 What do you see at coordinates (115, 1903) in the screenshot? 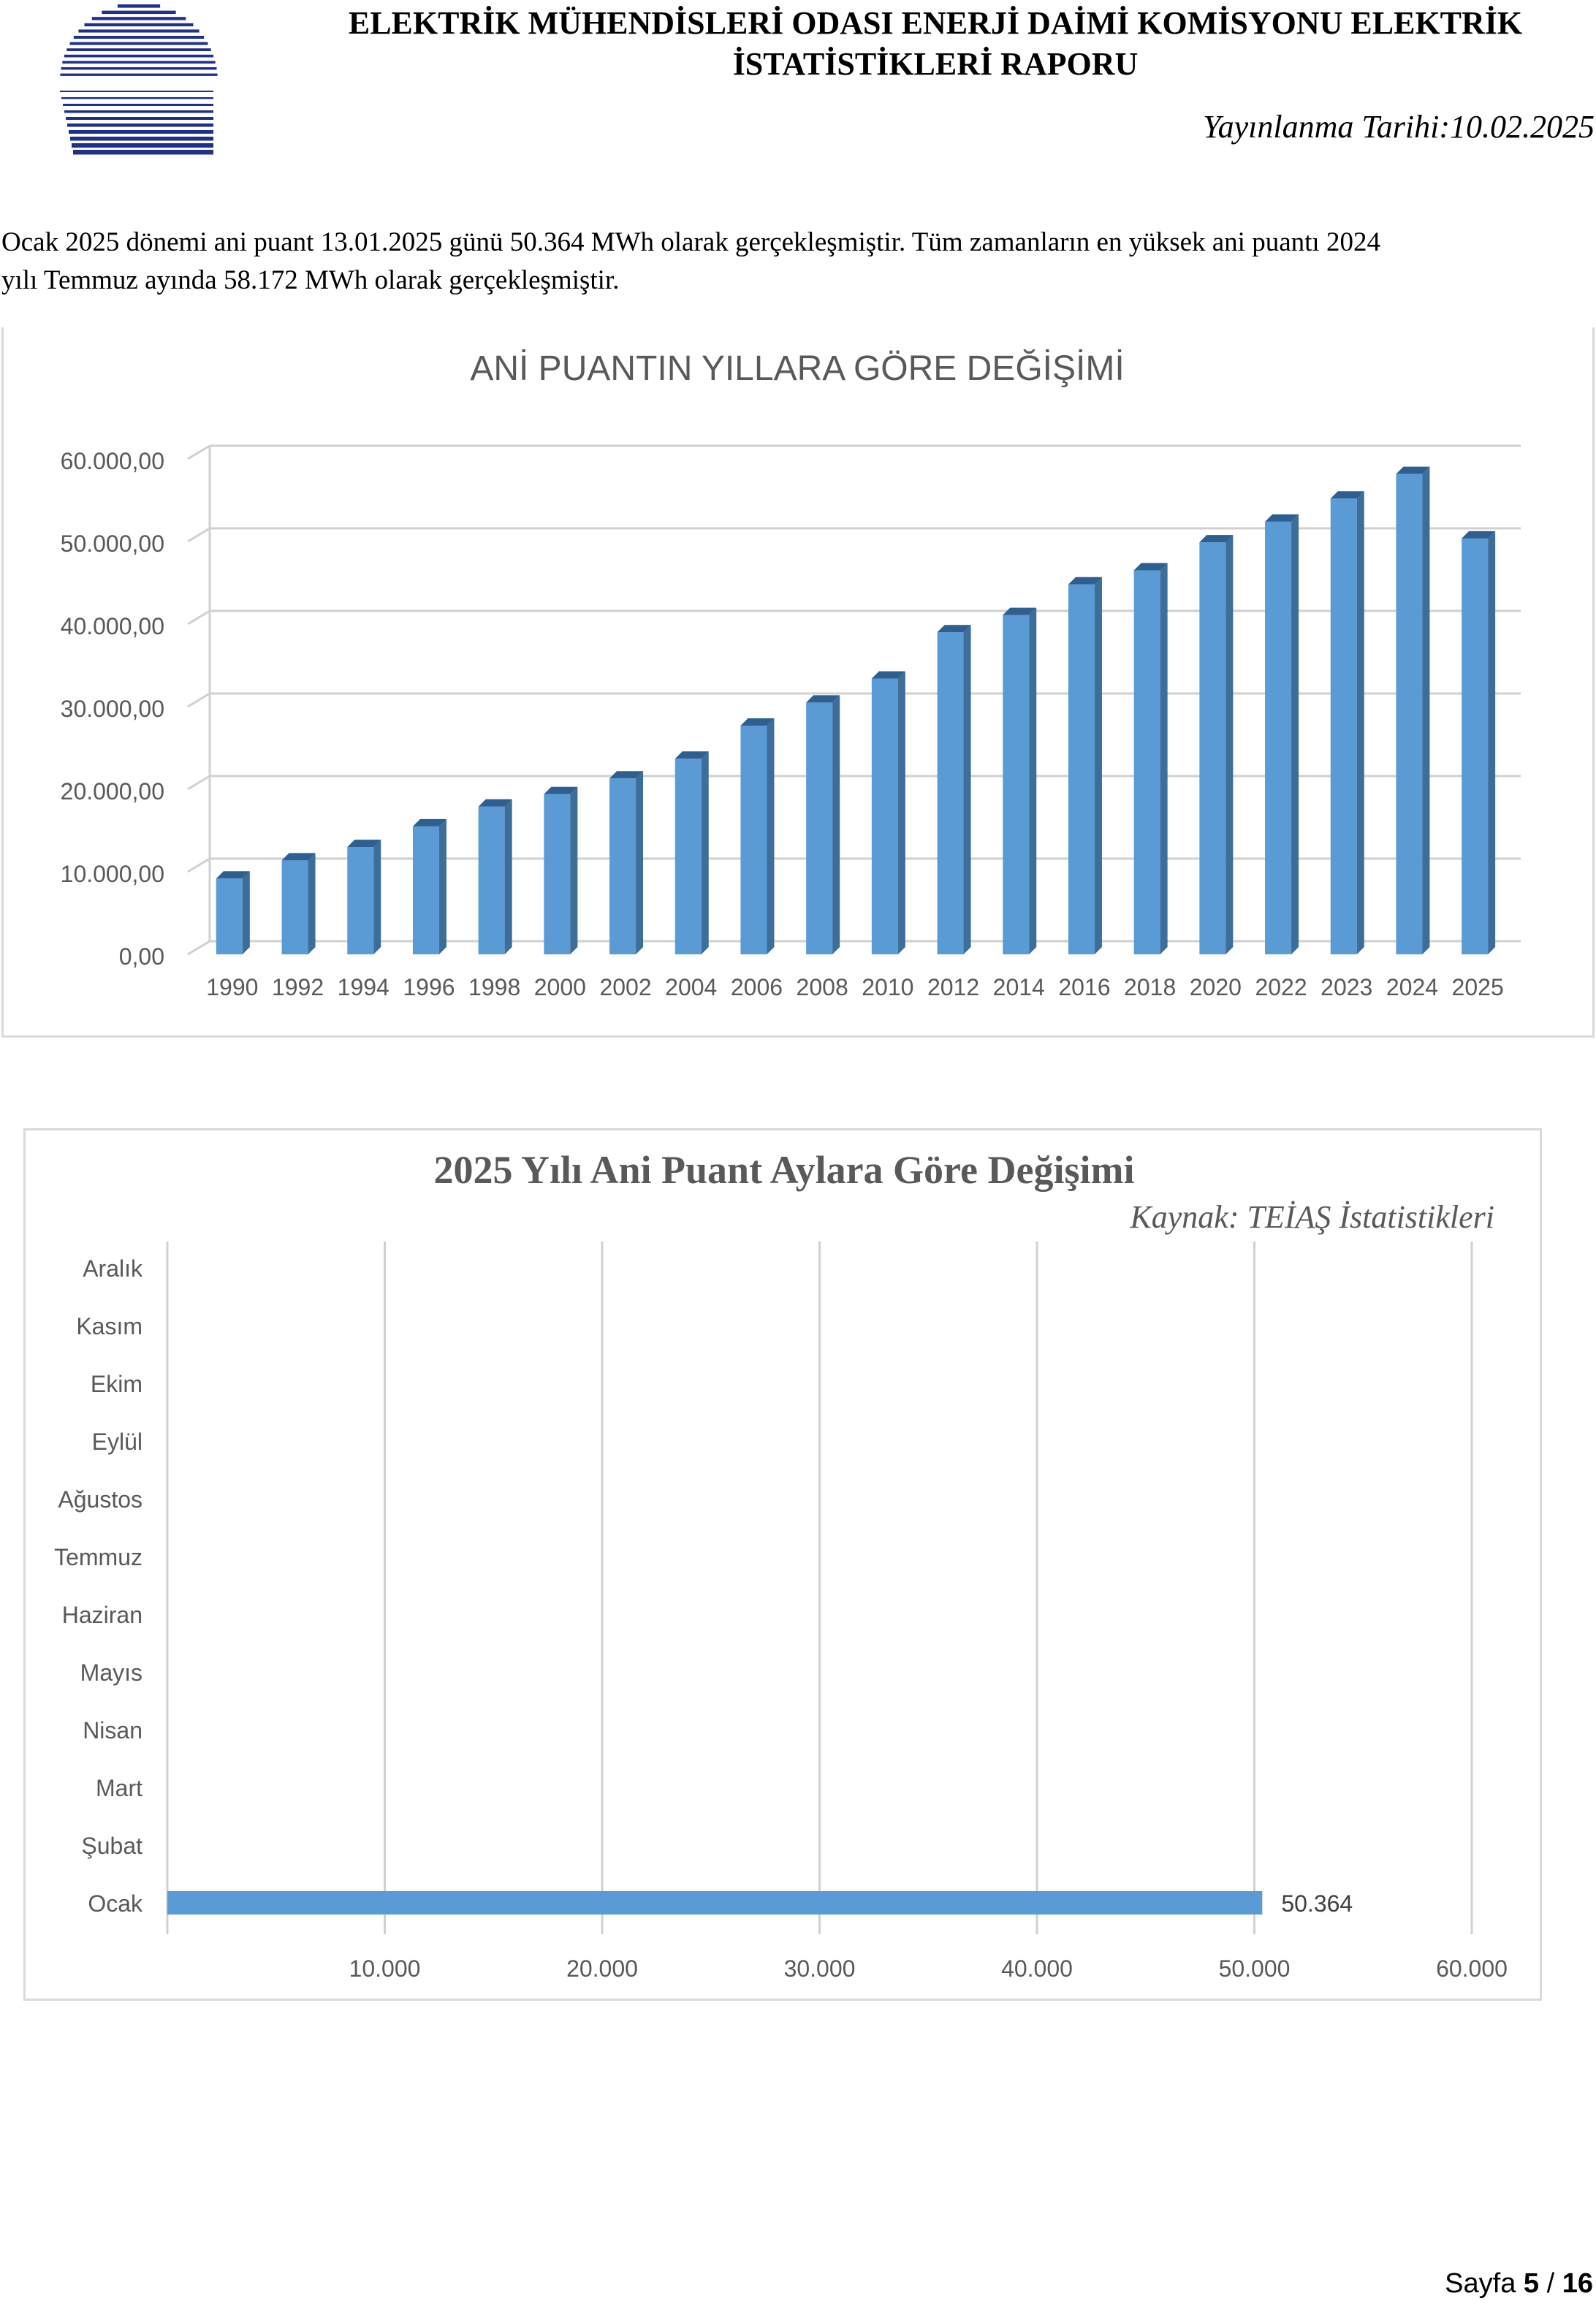
I see `y-category-label: Ocak` at bounding box center [115, 1903].